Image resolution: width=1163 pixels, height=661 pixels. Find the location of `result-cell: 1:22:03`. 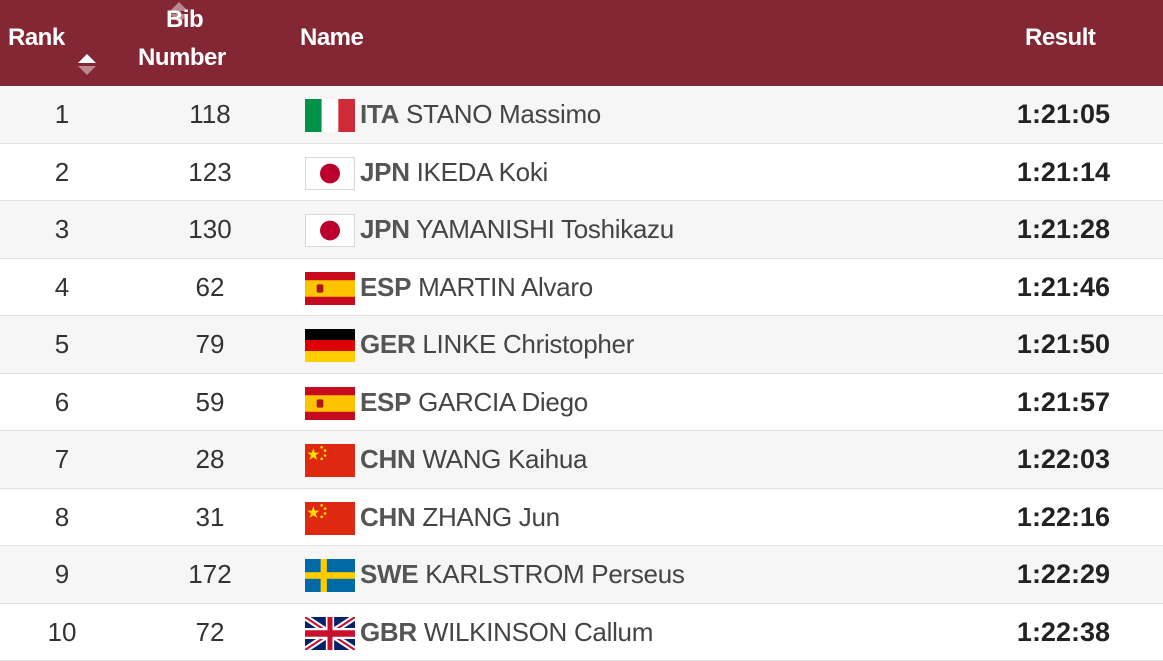

result-cell: 1:22:03 is located at coordinates (1063, 459).